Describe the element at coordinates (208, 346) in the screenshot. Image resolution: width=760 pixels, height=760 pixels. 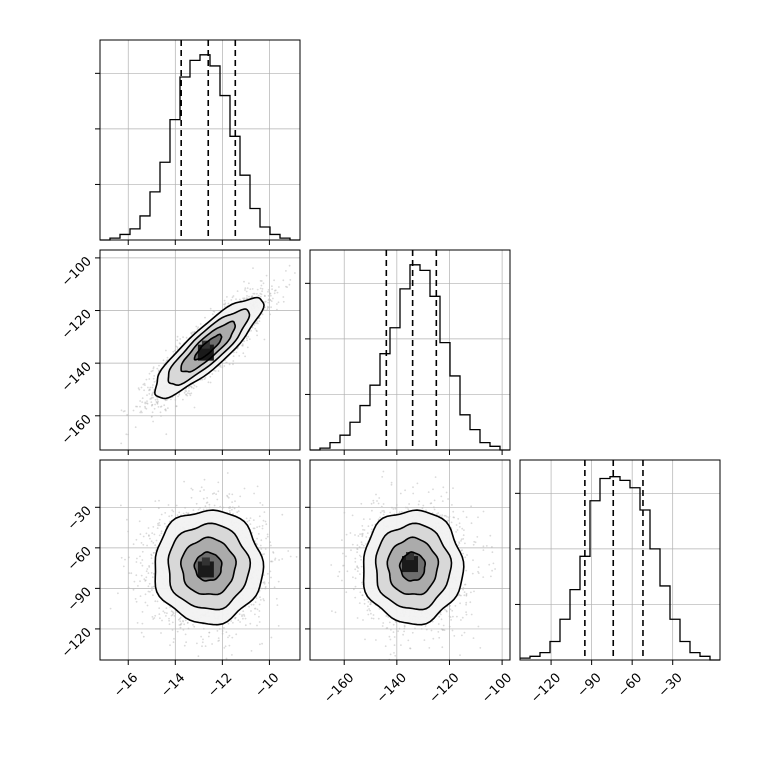
I see `contour-line` at that location.